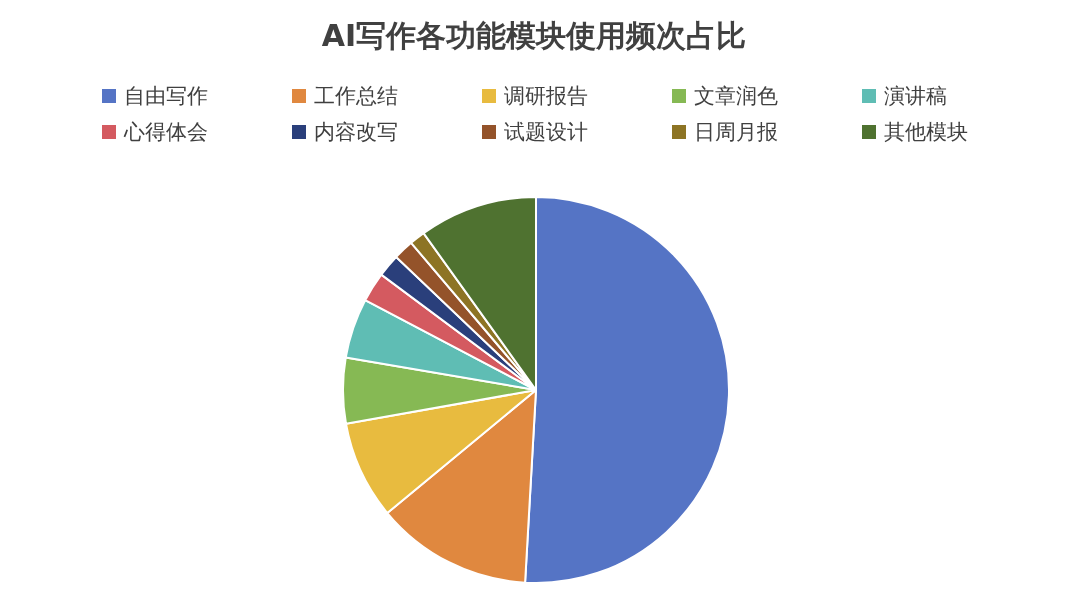 The image size is (1068, 606). What do you see at coordinates (165, 132) in the screenshot?
I see `legend-label: 心得体会` at bounding box center [165, 132].